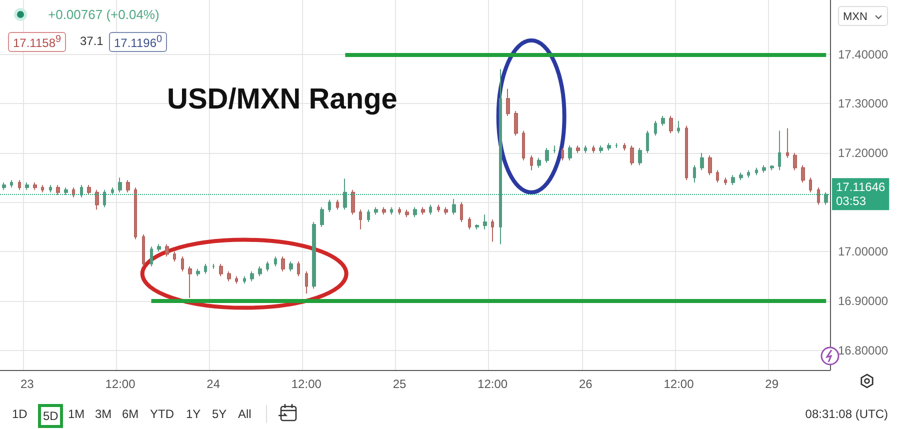 This screenshot has width=898, height=429. Describe the element at coordinates (20, 414) in the screenshot. I see `text: 1D` at that location.